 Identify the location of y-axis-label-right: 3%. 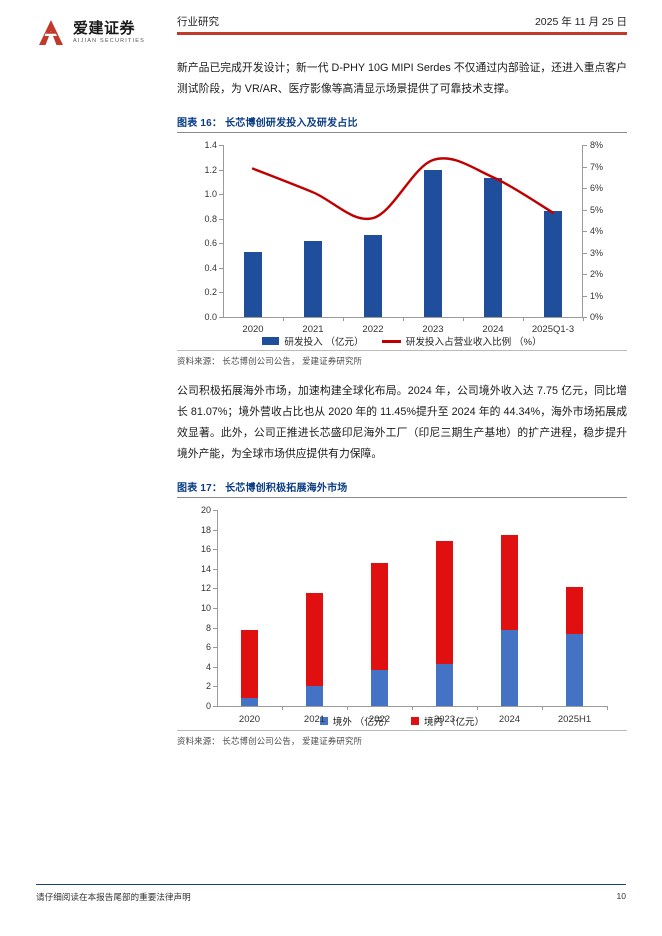
(597, 252).